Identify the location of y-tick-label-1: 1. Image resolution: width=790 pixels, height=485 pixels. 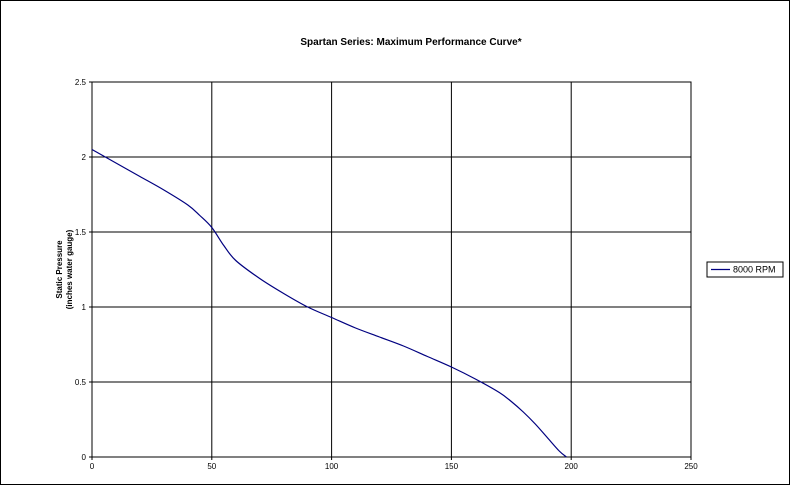
(84, 307).